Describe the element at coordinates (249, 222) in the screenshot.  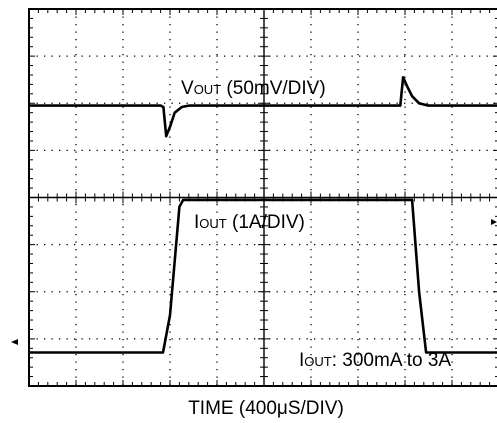
I see `iout-label: IOUT (1A/DIV)` at that location.